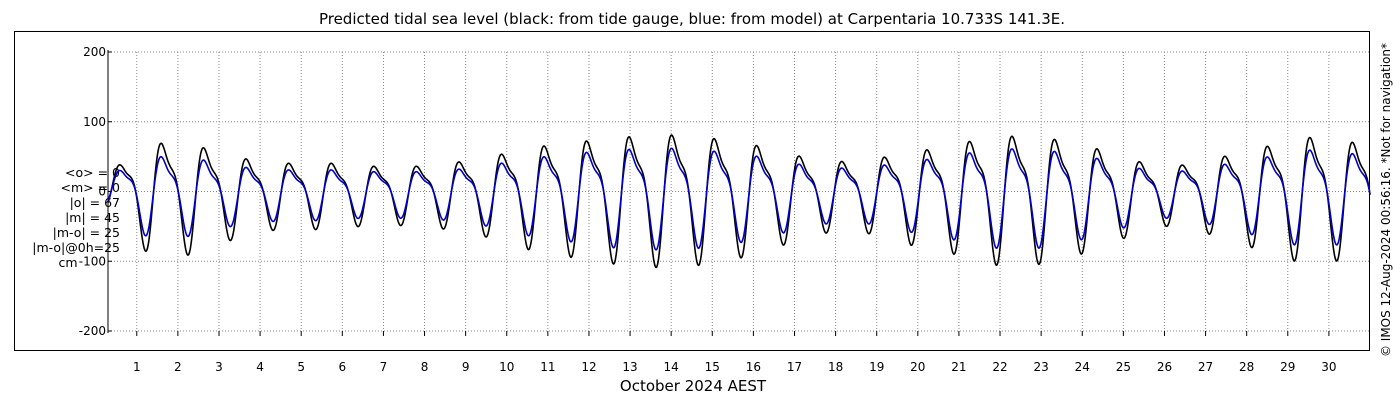 This screenshot has width=1400, height=400. What do you see at coordinates (342, 367) in the screenshot?
I see `x-tick-label: 6` at bounding box center [342, 367].